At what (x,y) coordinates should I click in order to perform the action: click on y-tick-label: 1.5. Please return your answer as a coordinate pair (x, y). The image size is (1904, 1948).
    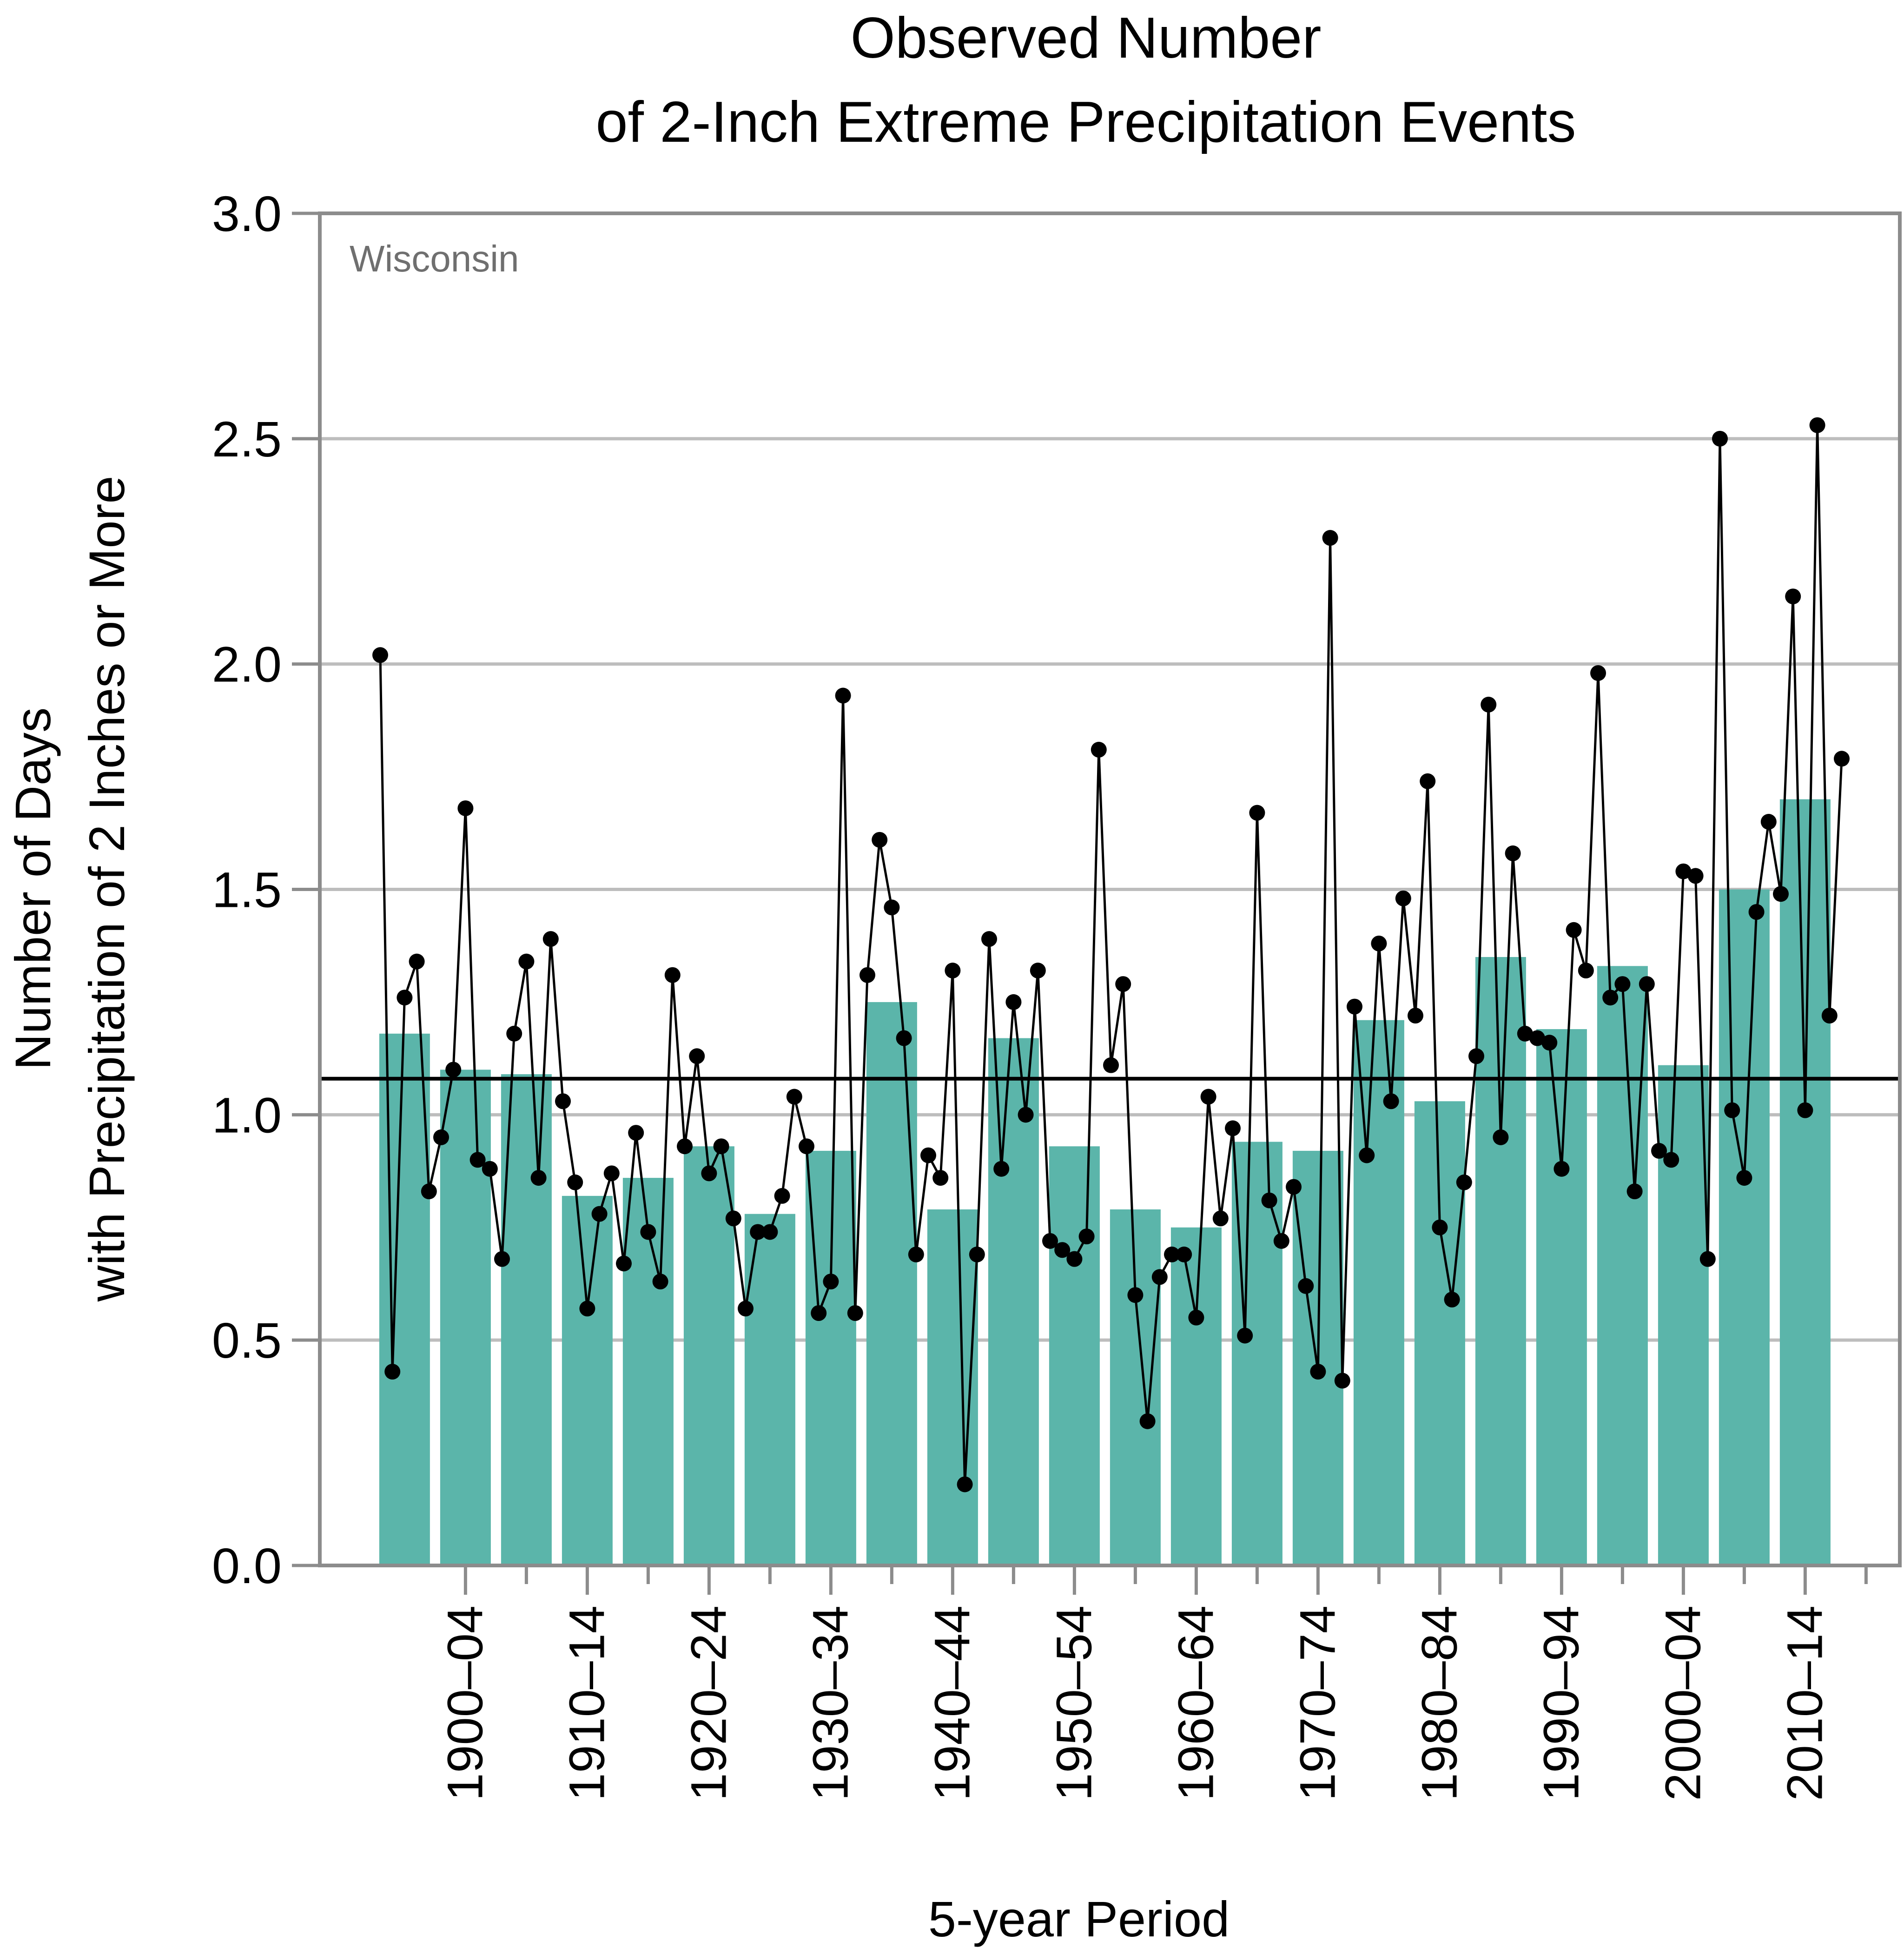
    Looking at the image, I should click on (247, 890).